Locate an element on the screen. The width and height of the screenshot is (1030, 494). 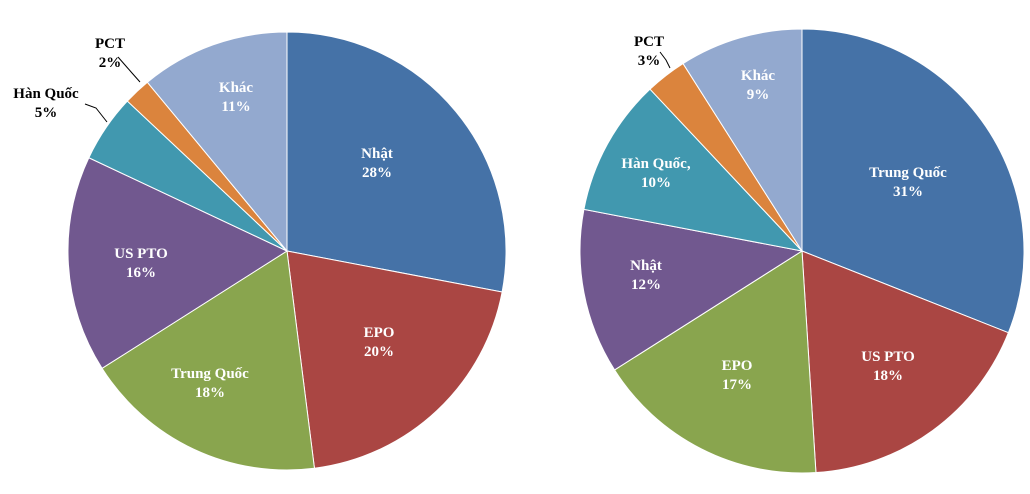
slice-value-label: 11% is located at coordinates (235, 107).